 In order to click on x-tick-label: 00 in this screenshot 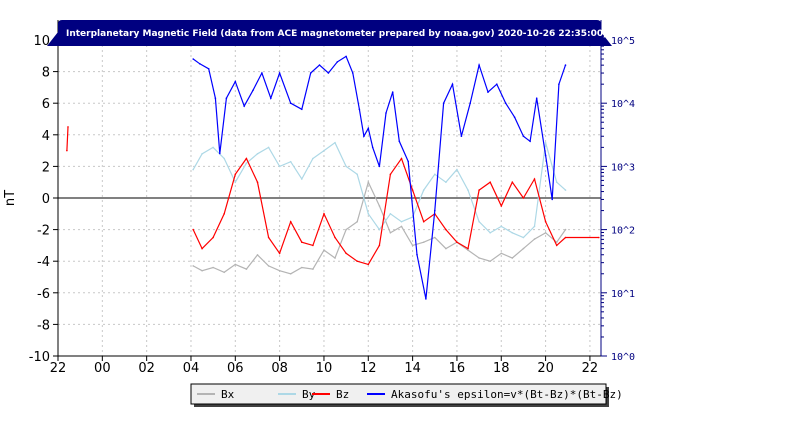, I will do `click(102, 368)`.